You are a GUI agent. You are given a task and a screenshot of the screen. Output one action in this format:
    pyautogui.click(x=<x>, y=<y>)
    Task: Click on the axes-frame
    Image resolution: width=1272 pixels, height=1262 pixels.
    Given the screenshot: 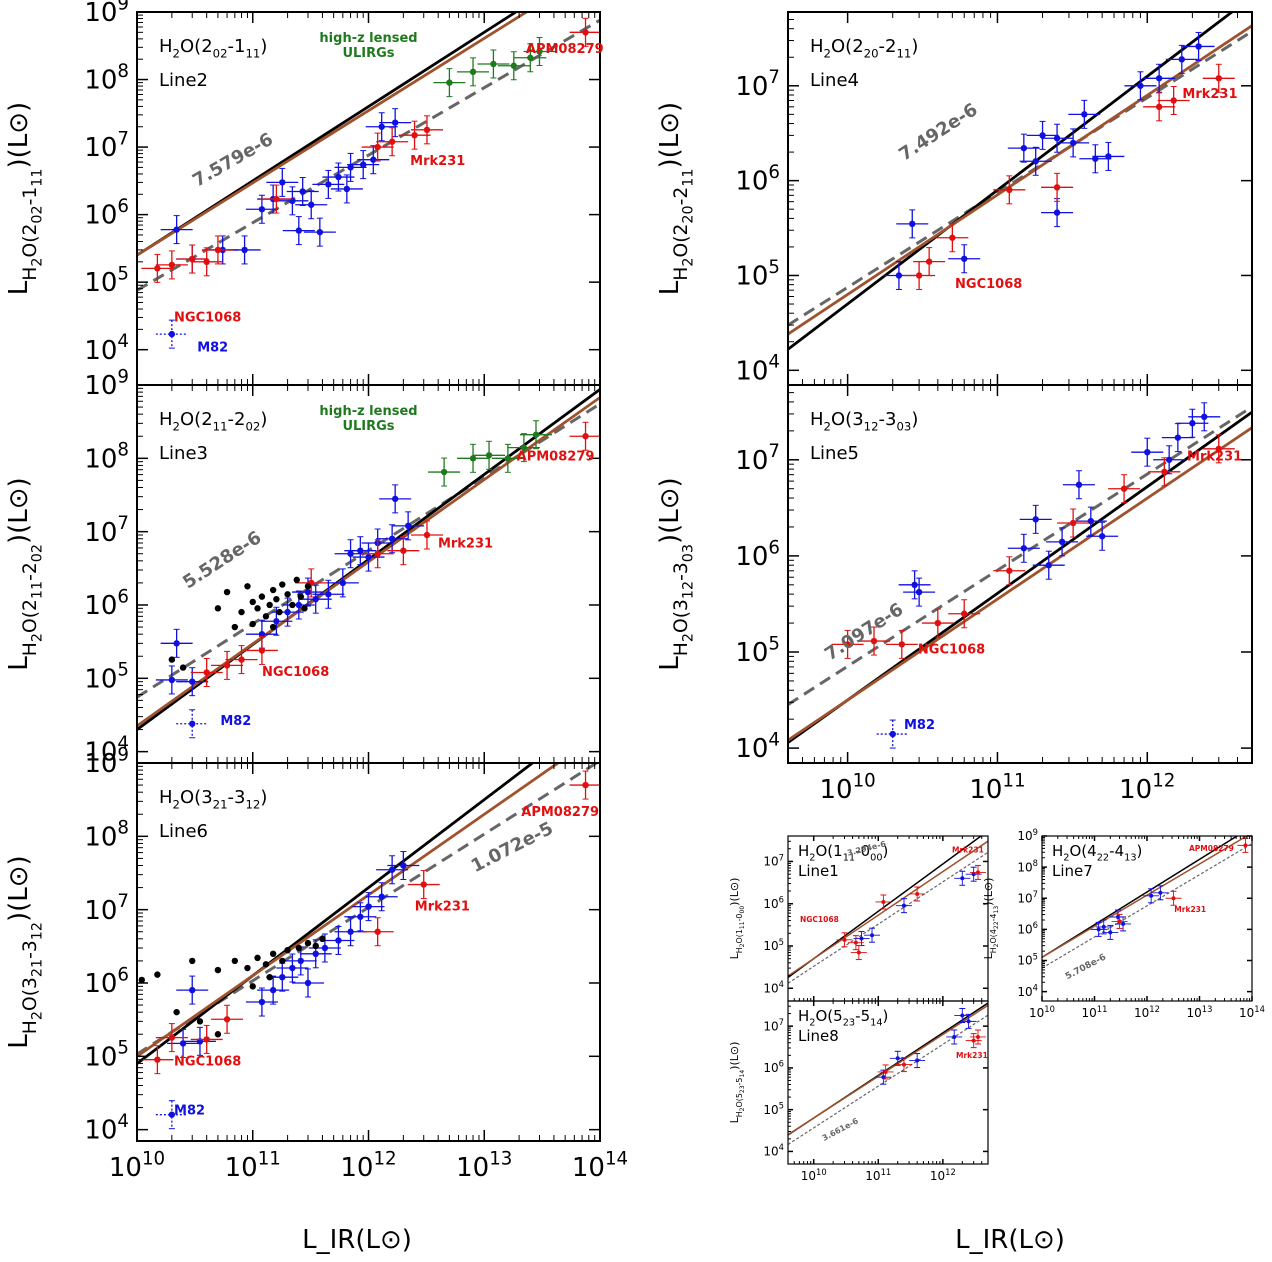 What is the action you would take?
    pyautogui.click(x=1020, y=574)
    